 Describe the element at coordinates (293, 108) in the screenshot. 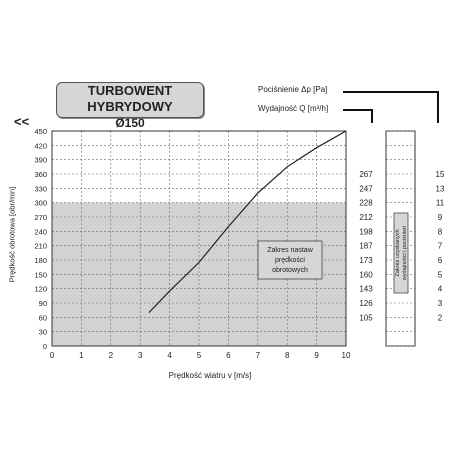

I see `flow-header: Wydajność Q [m³/h]` at that location.